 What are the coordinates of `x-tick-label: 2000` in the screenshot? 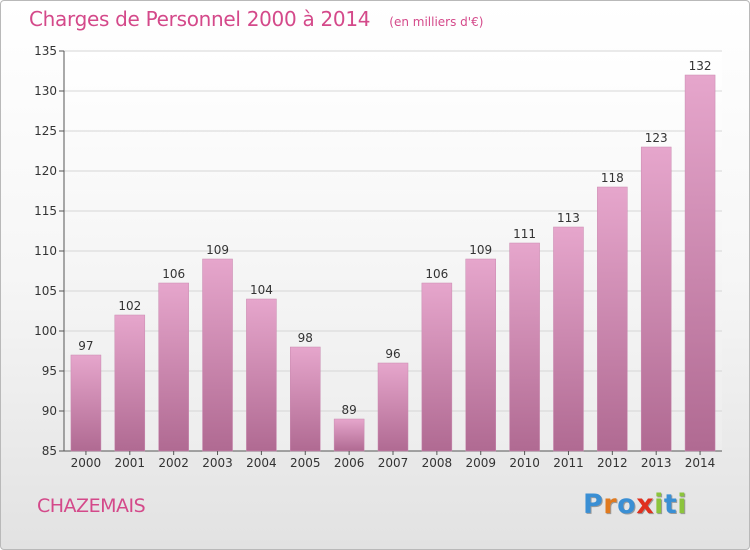 It's located at (86, 463).